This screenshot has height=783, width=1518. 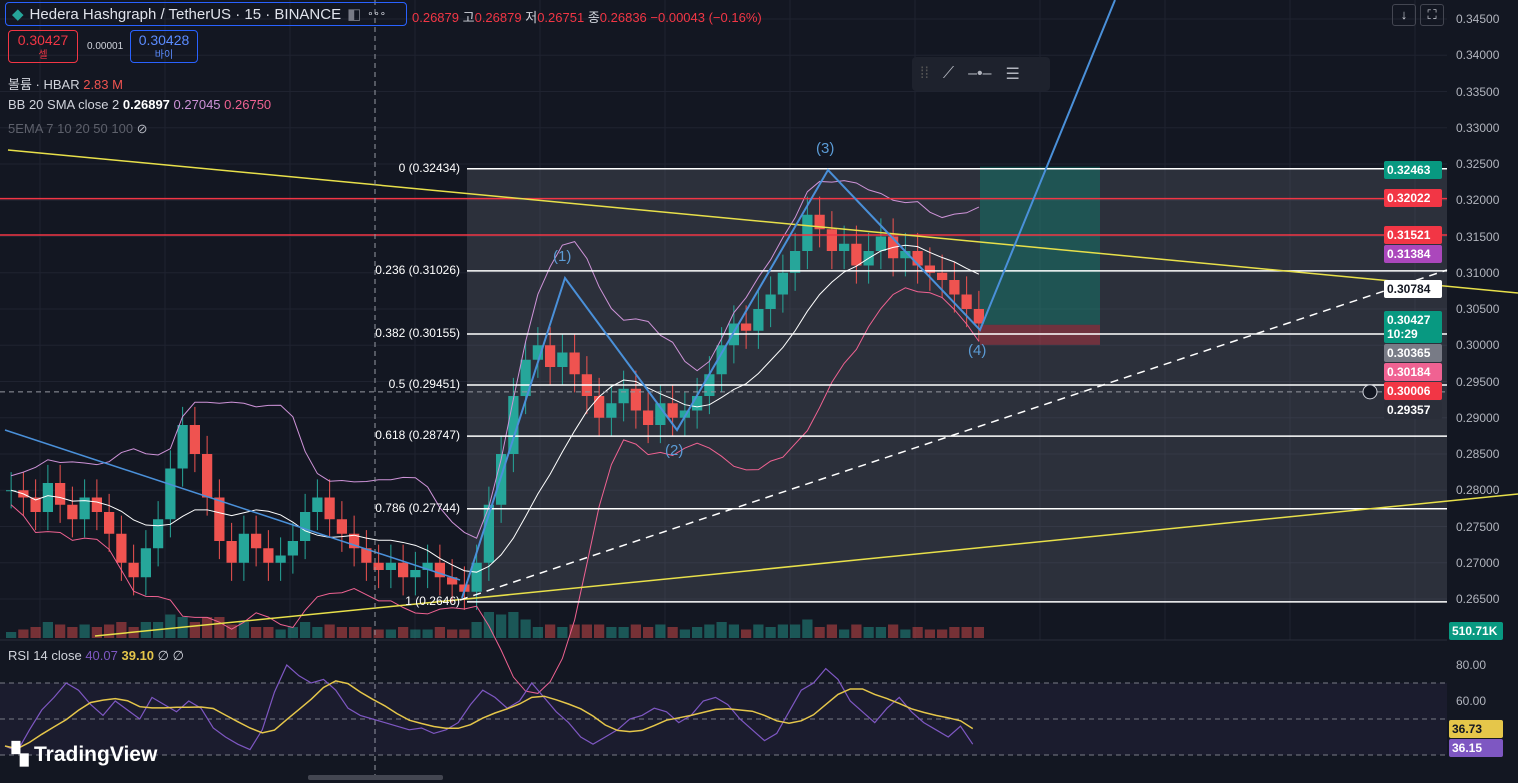 What do you see at coordinates (531, 17) in the screenshot?
I see `low-label: 저` at bounding box center [531, 17].